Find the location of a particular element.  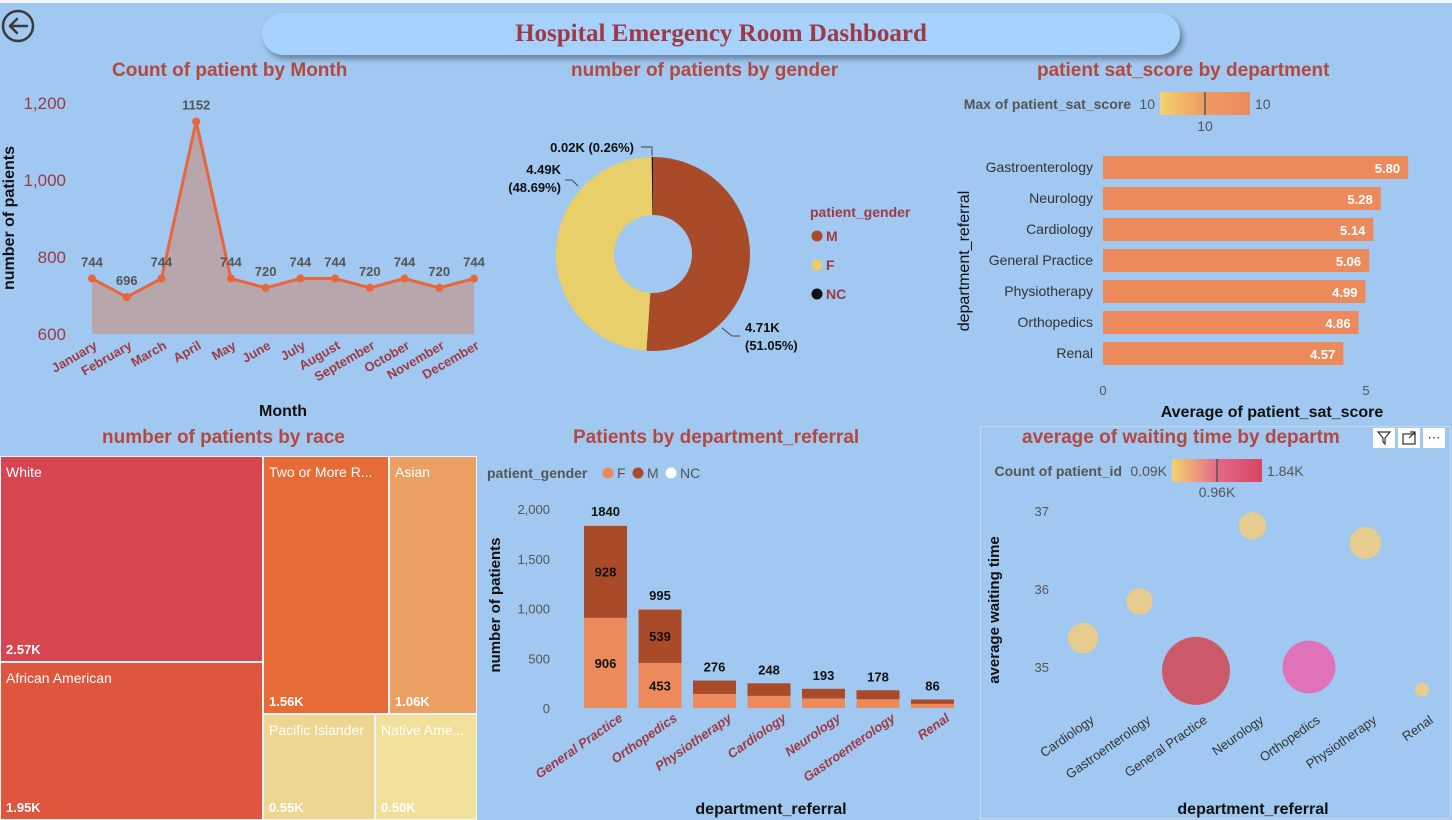

donut-slice-f is located at coordinates (604, 254).